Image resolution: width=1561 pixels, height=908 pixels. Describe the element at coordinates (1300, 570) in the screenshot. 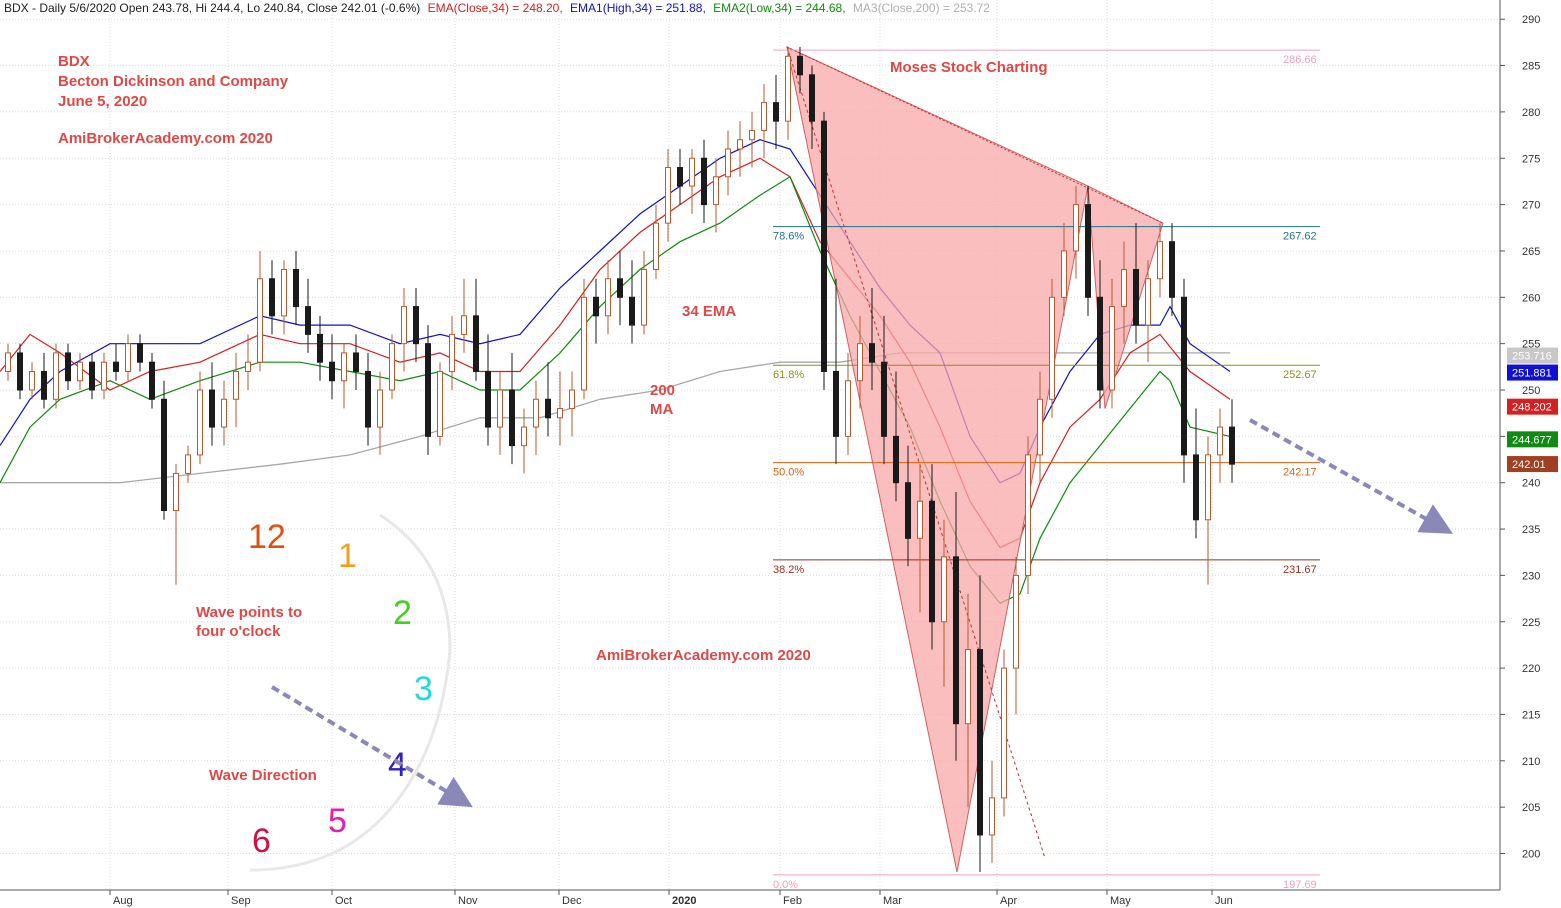

I see `fib-value: 231.67` at that location.